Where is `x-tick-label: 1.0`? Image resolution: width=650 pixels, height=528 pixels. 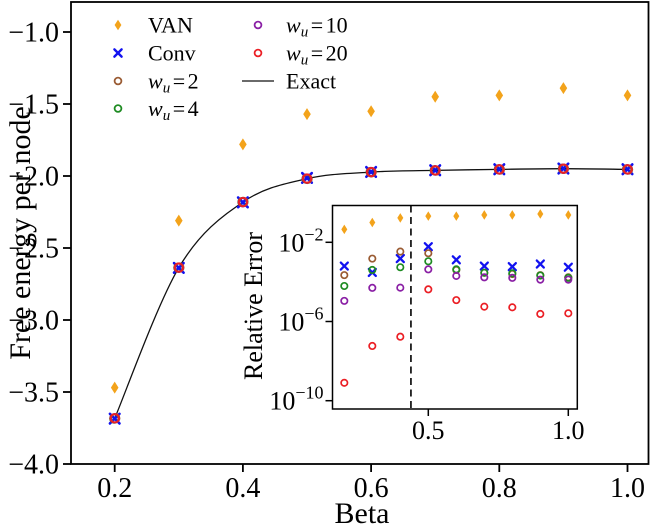 x-tick-label: 1.0 is located at coordinates (627, 488).